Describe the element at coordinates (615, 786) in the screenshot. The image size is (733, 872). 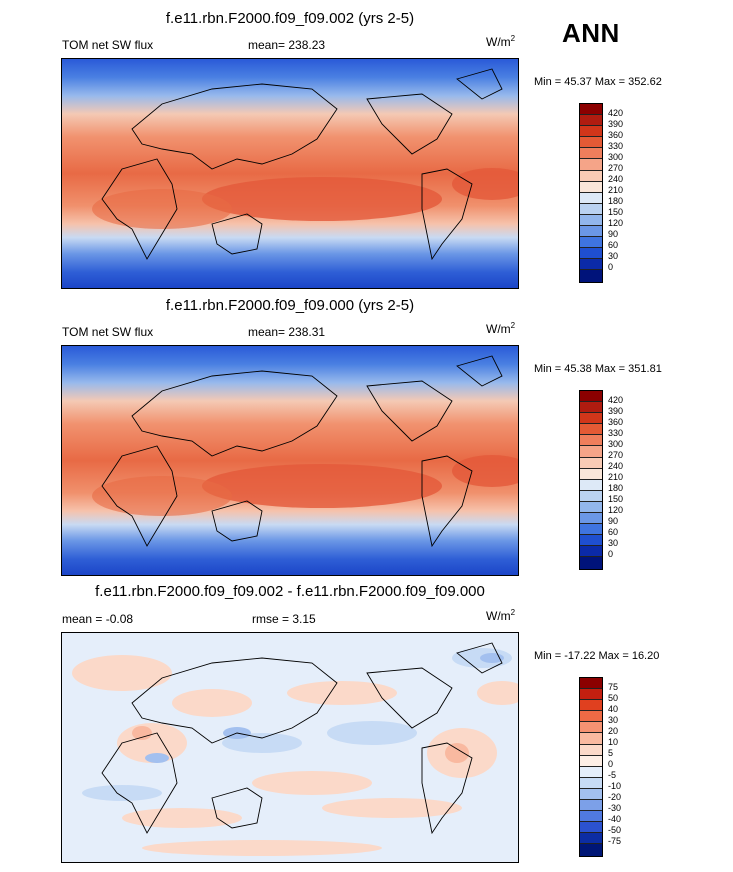
I see `colorbar-tick: -10` at that location.